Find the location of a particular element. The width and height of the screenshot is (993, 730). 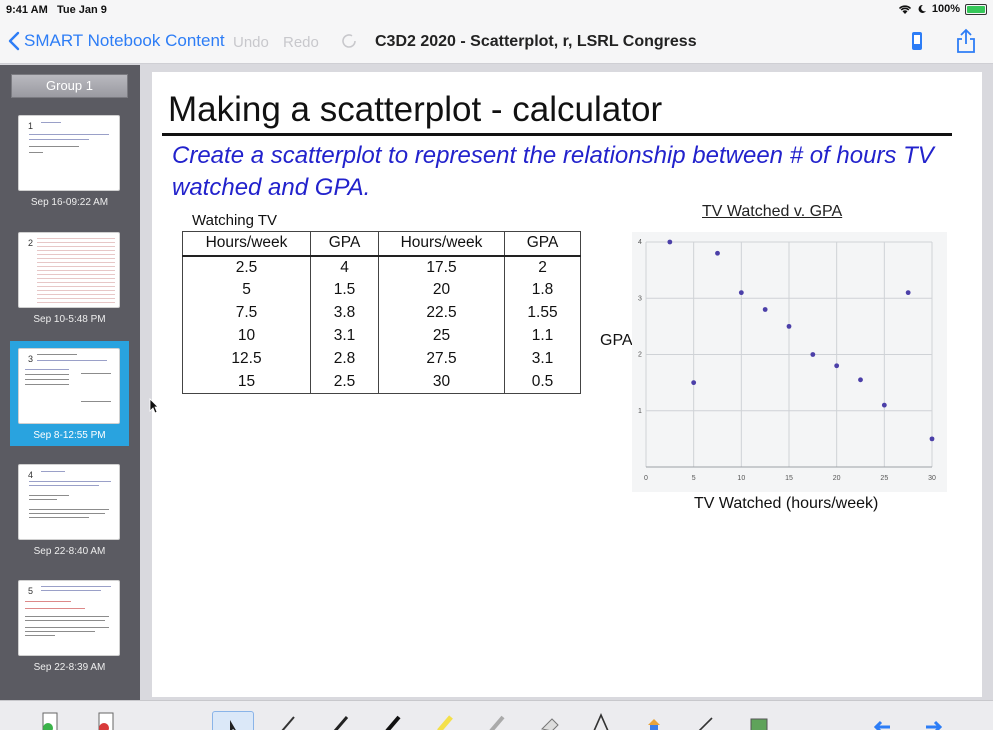

page-thumbnail-4: 4 Sep 22-8:40 AM is located at coordinates (69, 509).